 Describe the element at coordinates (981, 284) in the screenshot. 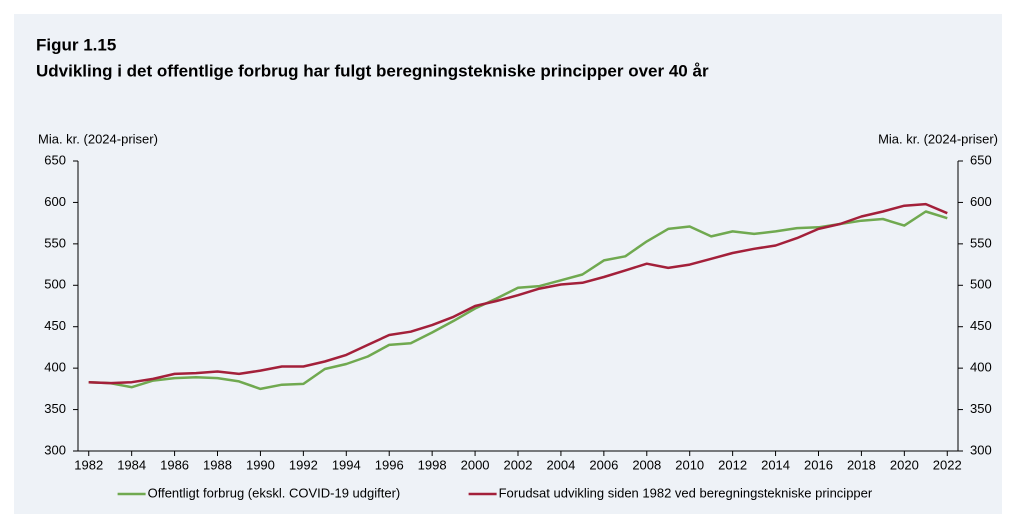

I see `y2-tick-label: 500` at that location.